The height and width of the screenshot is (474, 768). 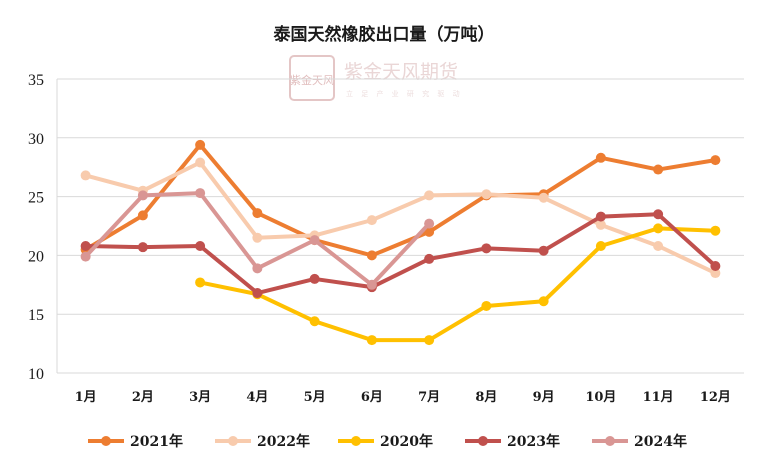 I want to click on y-tick-label: 25, so click(x=36, y=198).